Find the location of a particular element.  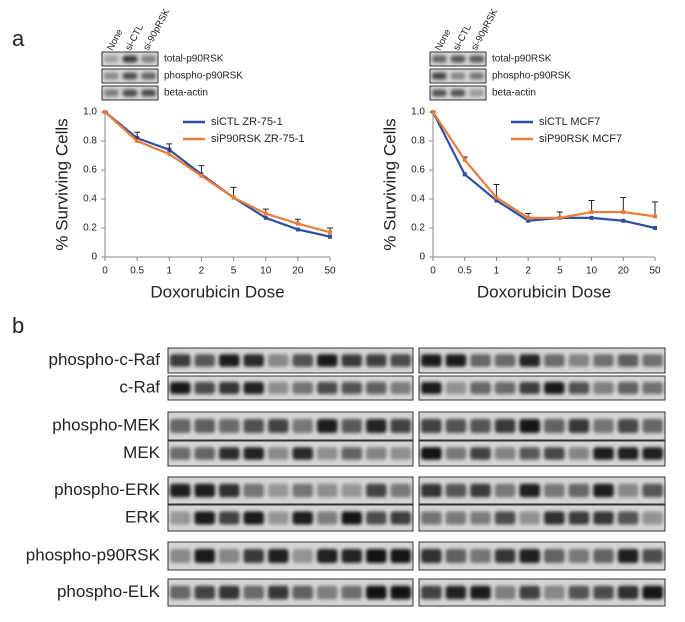

row-label: phospho-MEK is located at coordinates (106, 424).